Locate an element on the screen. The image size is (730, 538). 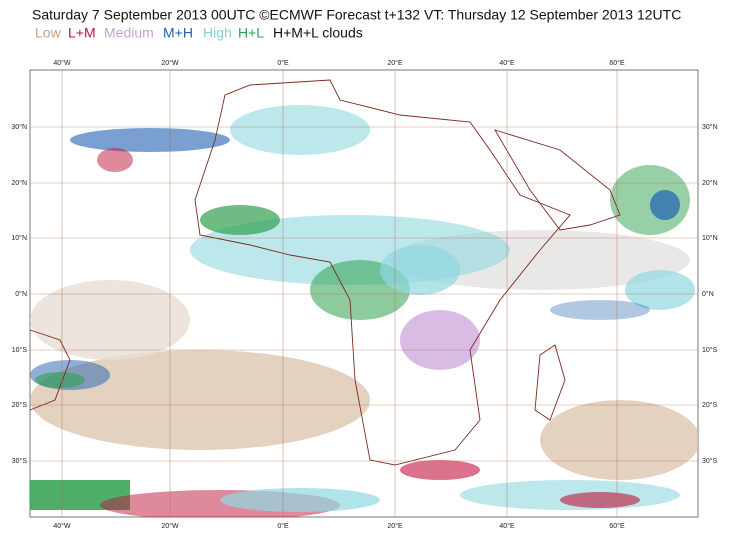
lon-label-top: 60°E is located at coordinates (617, 63).